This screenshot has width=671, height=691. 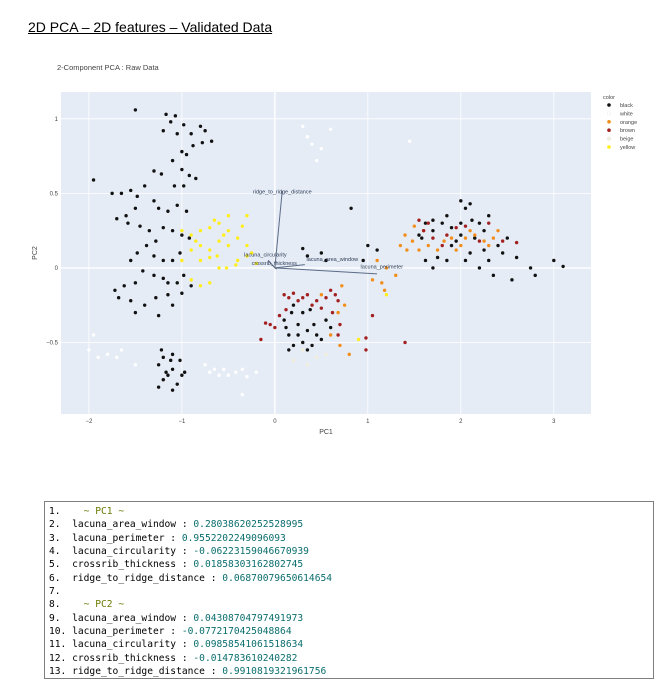 I want to click on legend-label-orange: orange, so click(x=628, y=123).